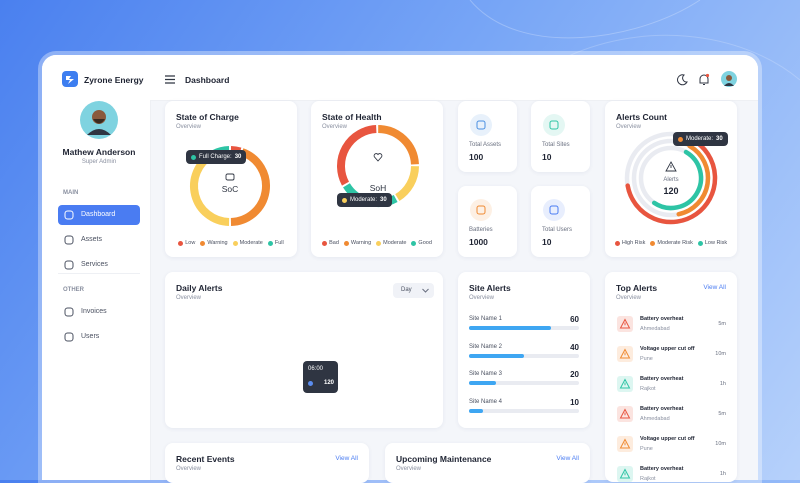 This screenshot has height=483, width=800. Describe the element at coordinates (712, 243) in the screenshot. I see `legend-item: Low Risk` at that location.